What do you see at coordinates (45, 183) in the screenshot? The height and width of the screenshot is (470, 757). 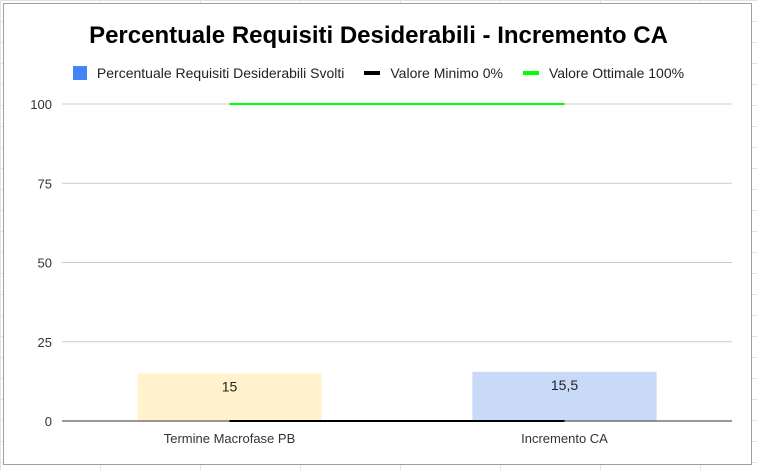 I see `y-tick-label: 75` at bounding box center [45, 183].